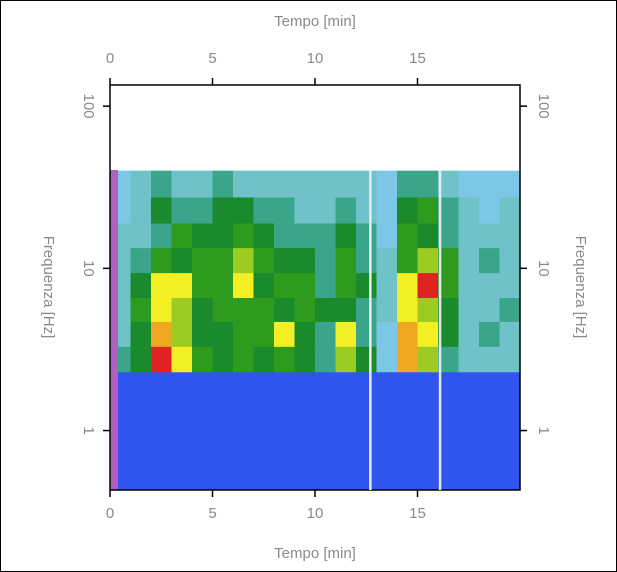  What do you see at coordinates (580, 287) in the screenshot?
I see `y-axis-title-right: Frequenza [Hz]` at bounding box center [580, 287].